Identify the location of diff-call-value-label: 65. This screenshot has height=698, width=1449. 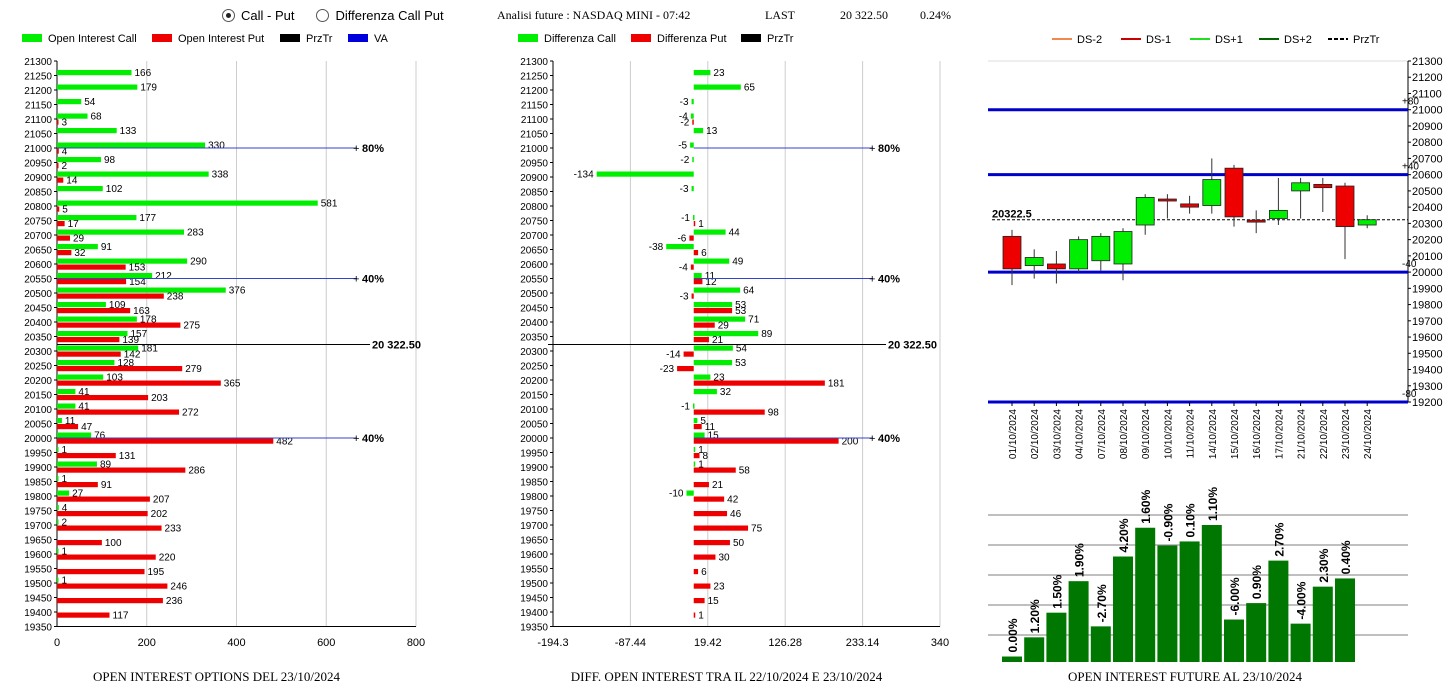
(750, 88).